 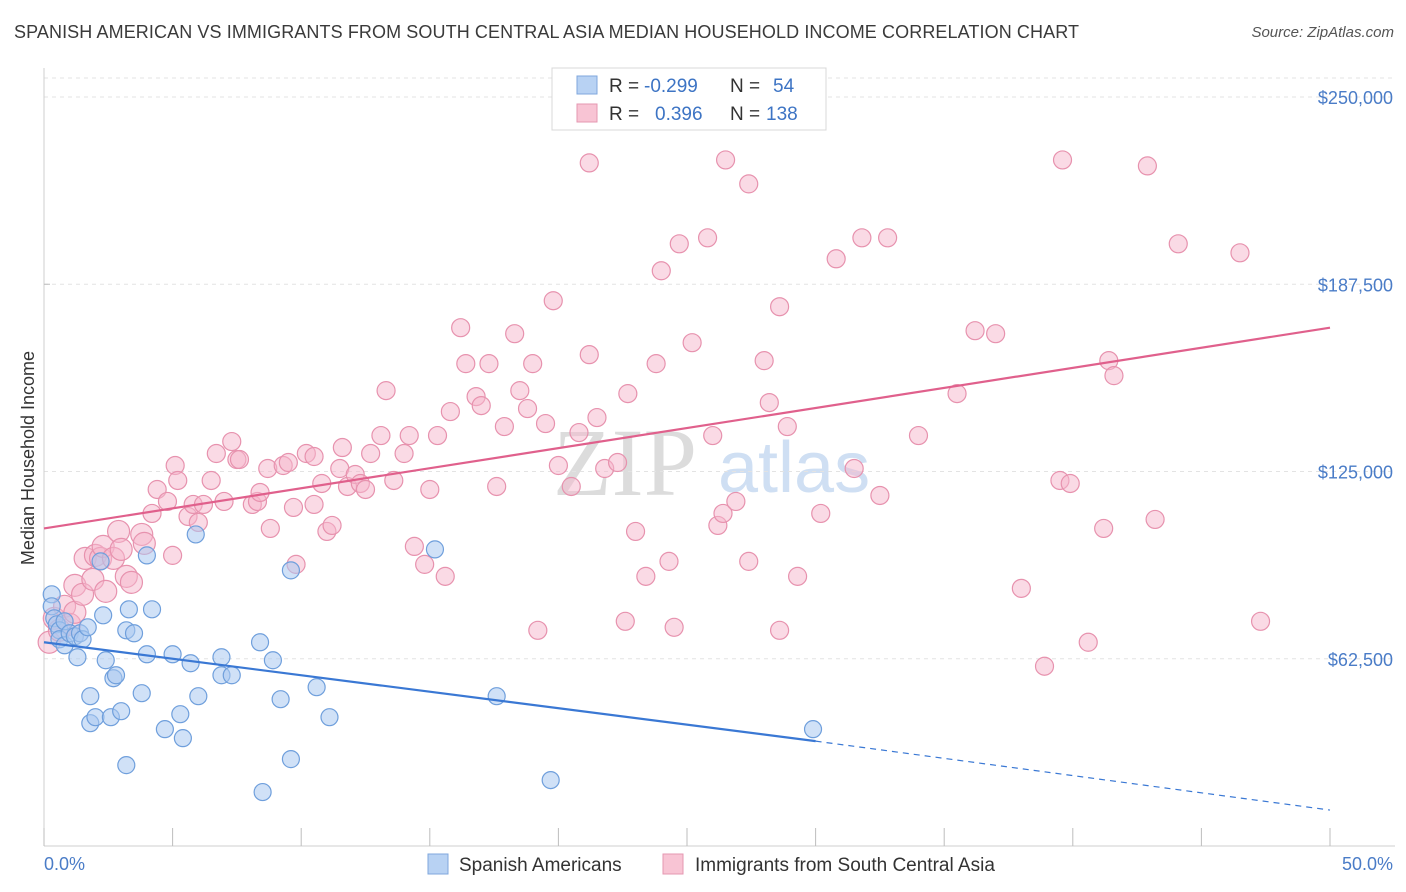 I want to click on legend-n-value-1: 54, so click(x=784, y=86).